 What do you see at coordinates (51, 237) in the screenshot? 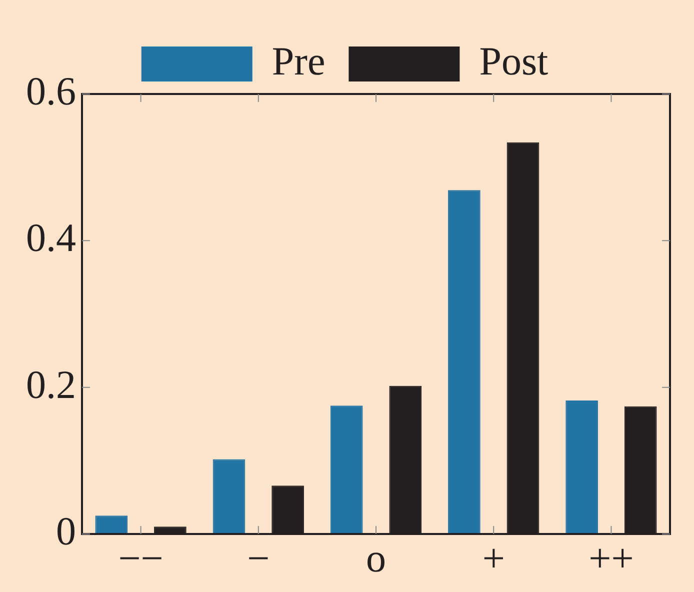
I see `y-tick-label: 0.4` at bounding box center [51, 237].